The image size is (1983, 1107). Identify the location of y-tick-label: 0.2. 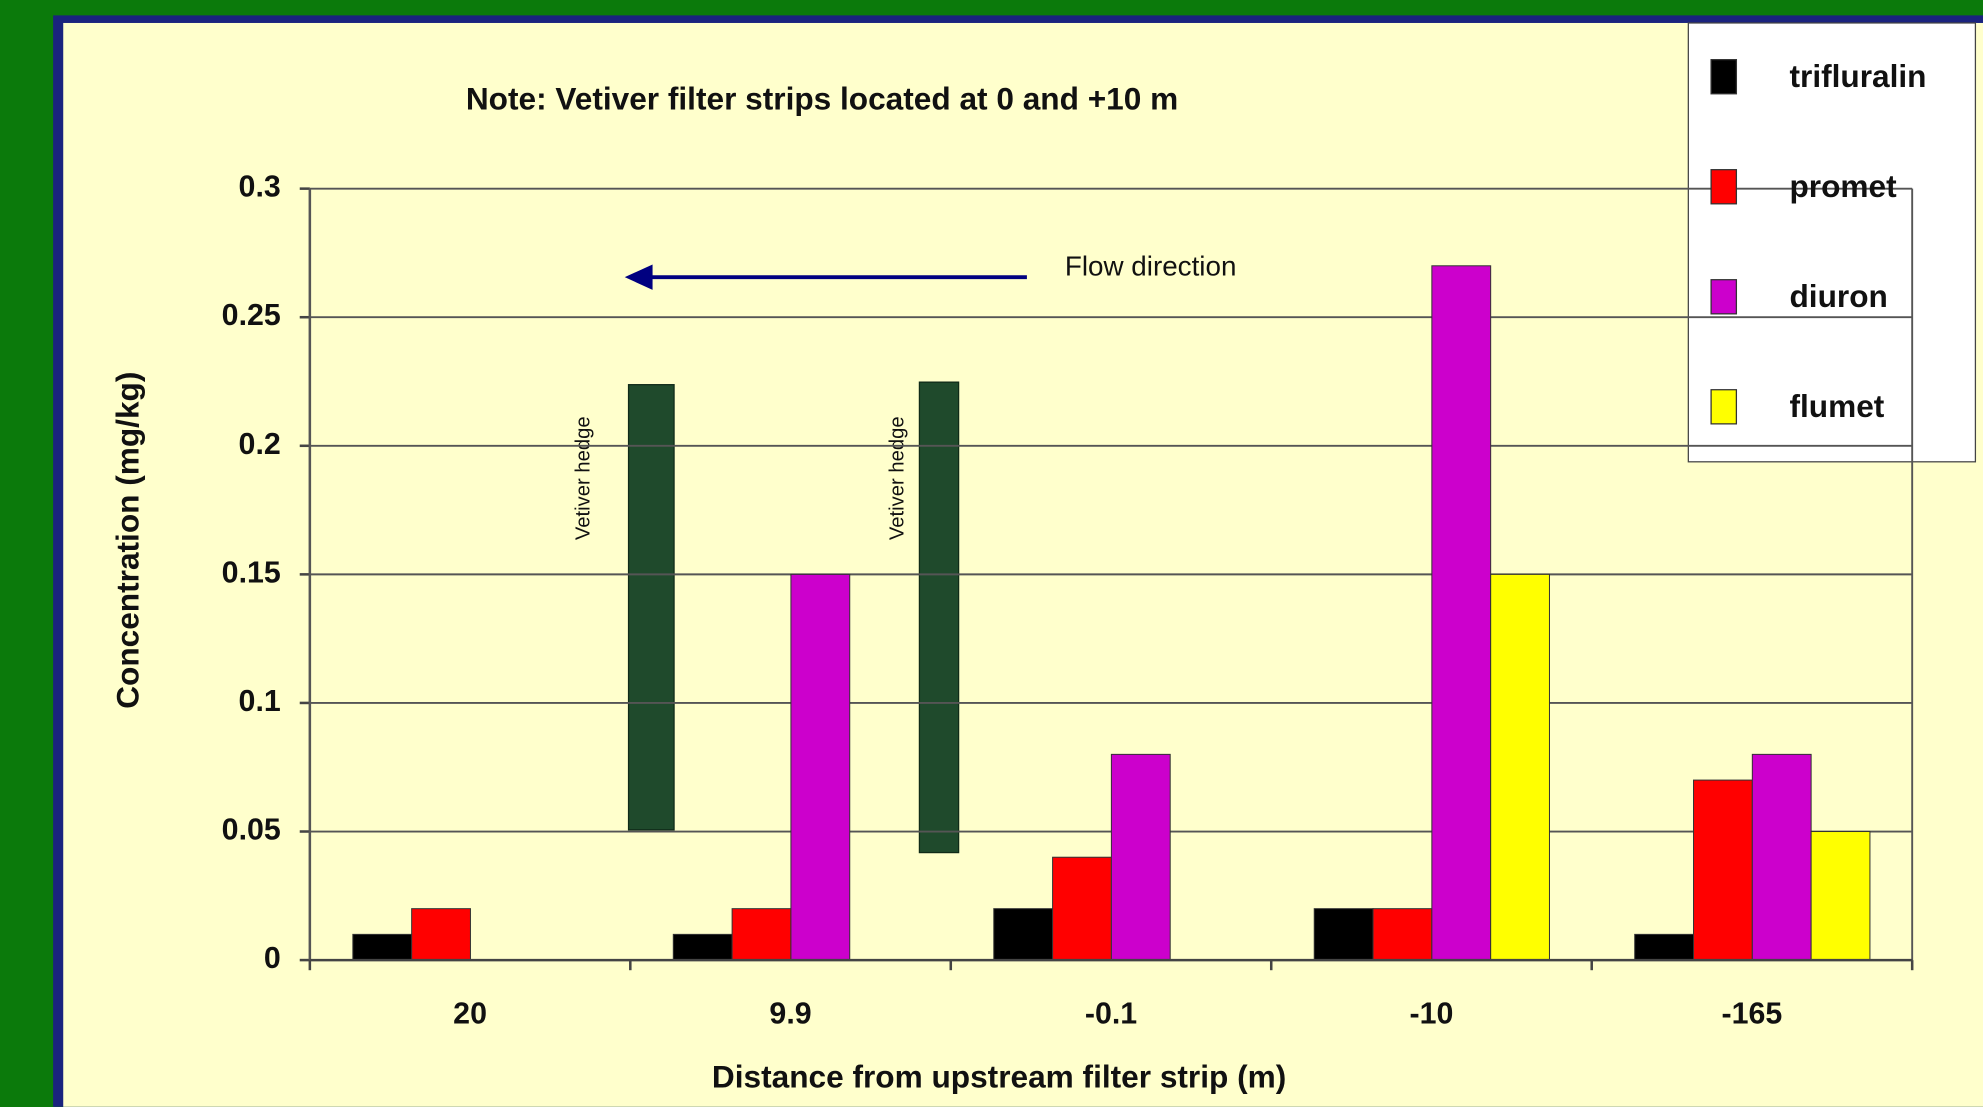
(260, 444).